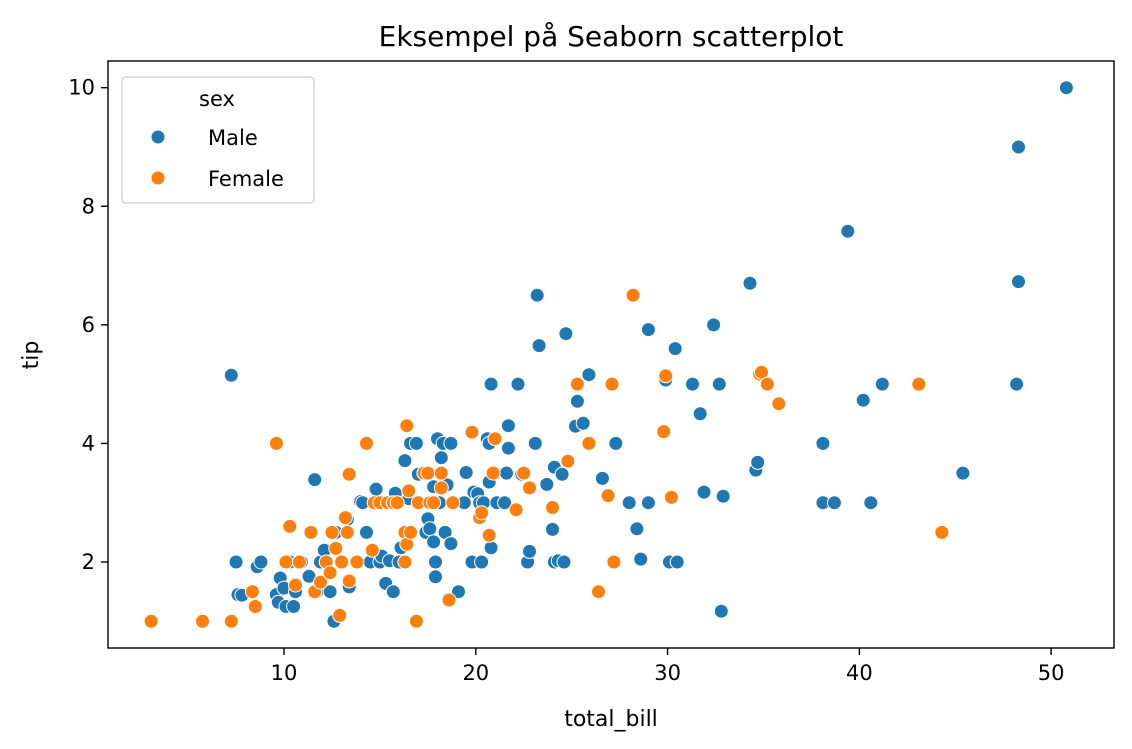 The height and width of the screenshot is (749, 1132). I want to click on y-tick-label: 2, so click(88, 562).